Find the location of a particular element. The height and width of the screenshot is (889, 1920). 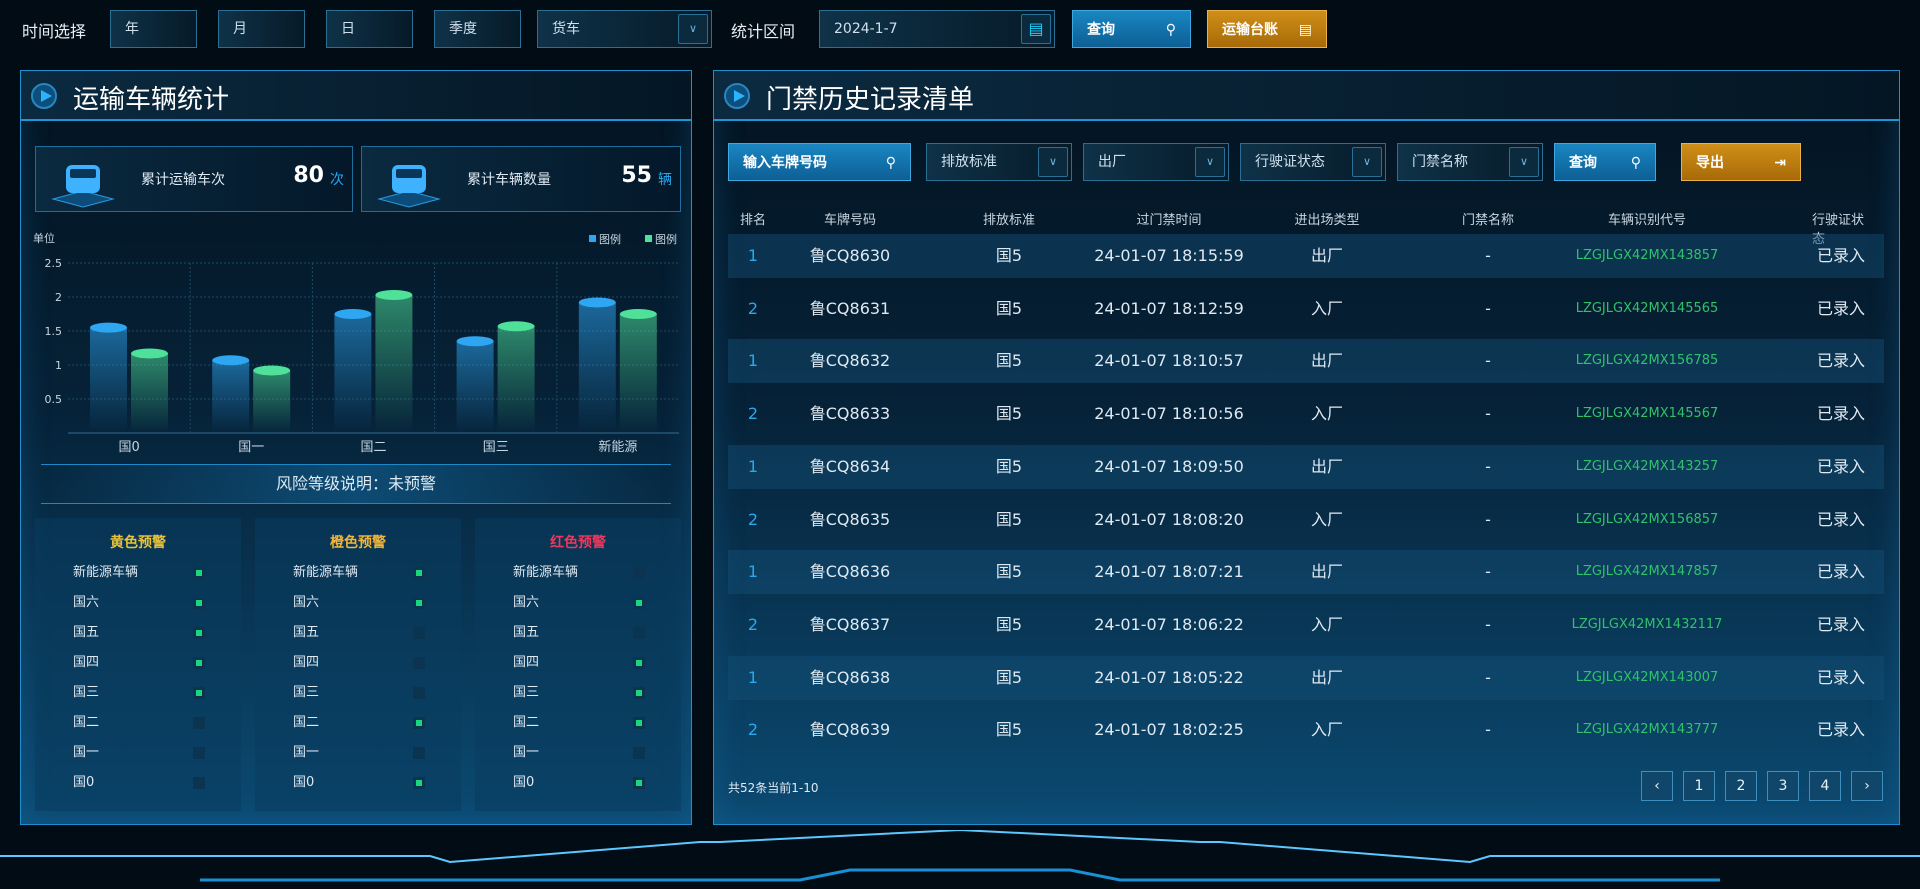

day-select: 日 is located at coordinates (369, 29).